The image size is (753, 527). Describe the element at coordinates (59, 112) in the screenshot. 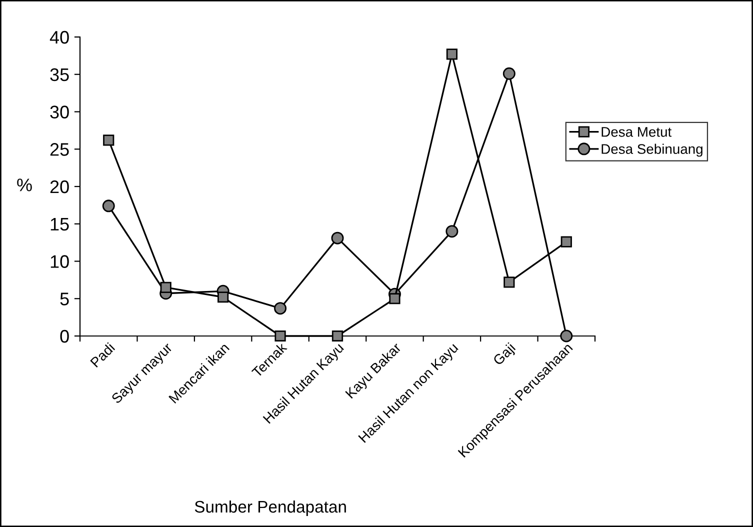

I see `y-tick-label: 30` at that location.